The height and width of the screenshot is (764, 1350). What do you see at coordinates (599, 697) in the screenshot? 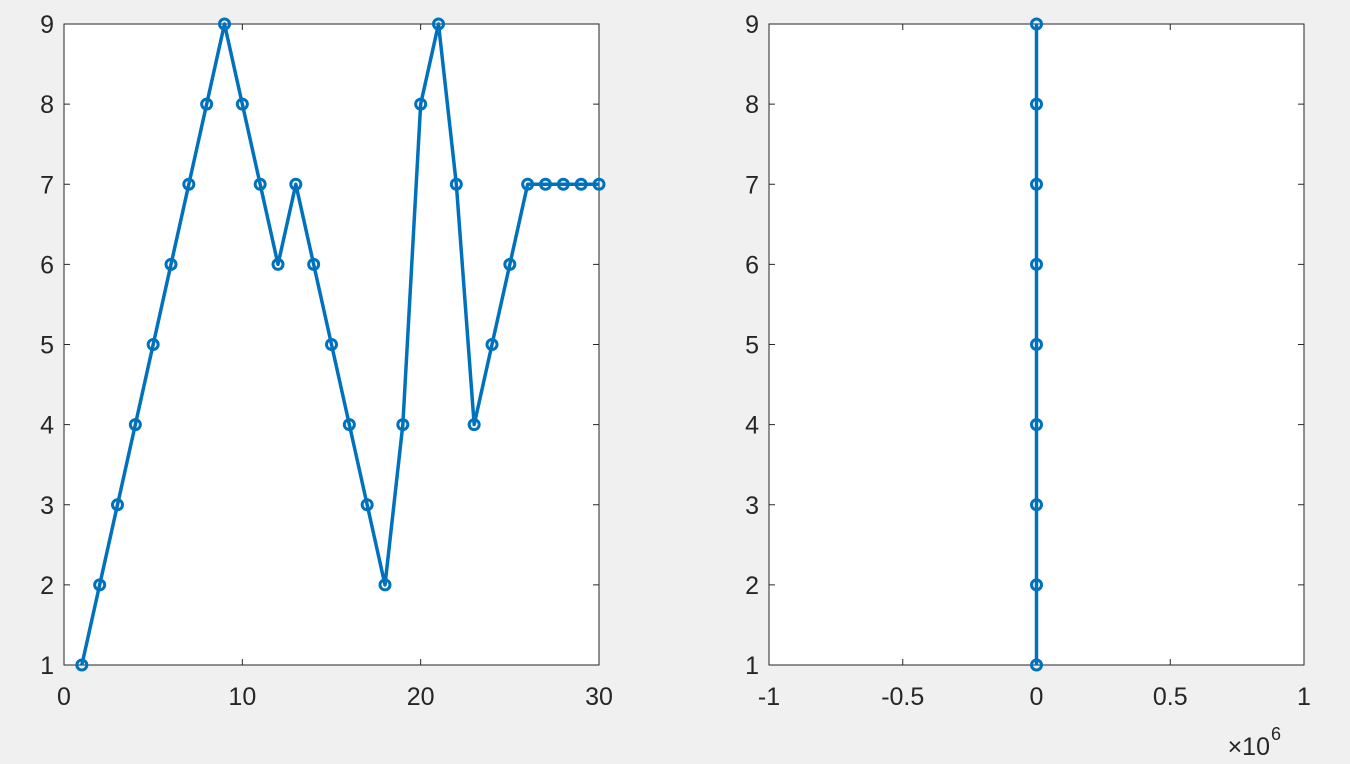
I see `x-tick-label: 30` at bounding box center [599, 697].